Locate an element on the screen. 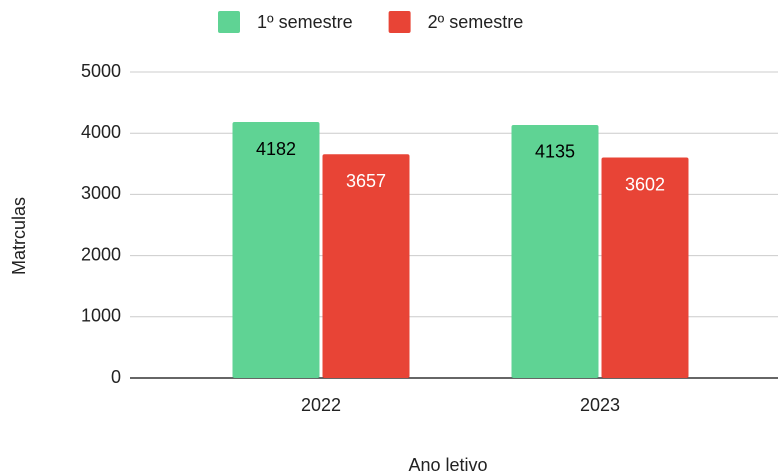 The width and height of the screenshot is (778, 475). y-tick-label: 2000 is located at coordinates (101, 254).